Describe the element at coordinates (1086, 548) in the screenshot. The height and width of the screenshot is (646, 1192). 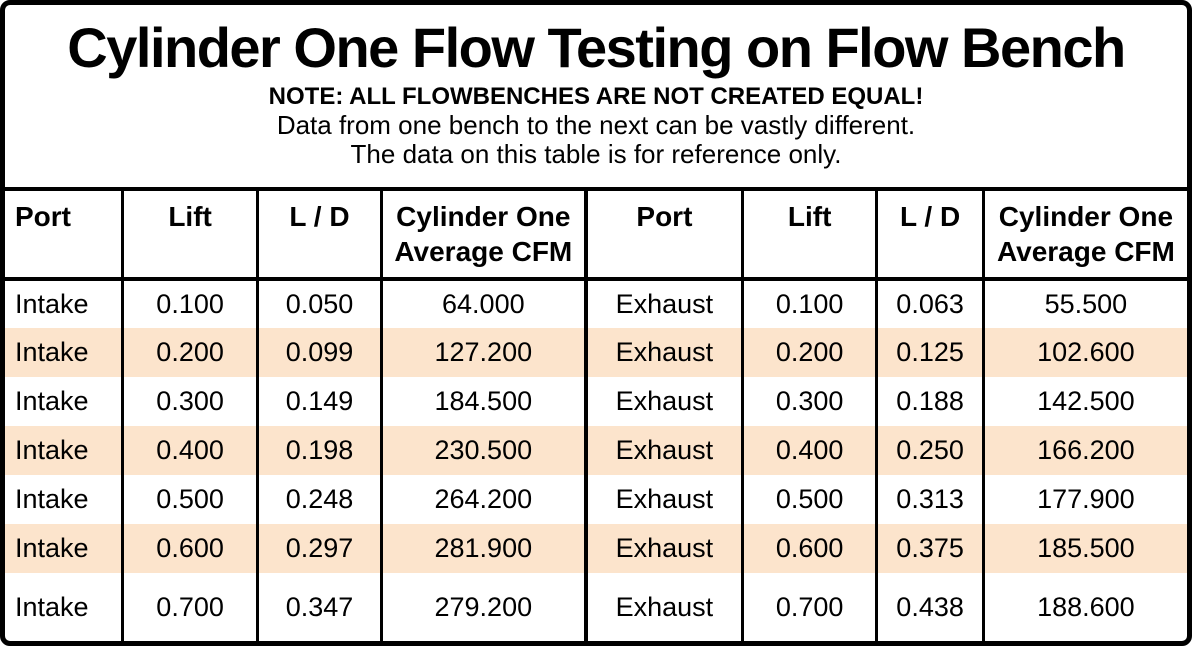
I see `cfm-cell: 185.500` at that location.